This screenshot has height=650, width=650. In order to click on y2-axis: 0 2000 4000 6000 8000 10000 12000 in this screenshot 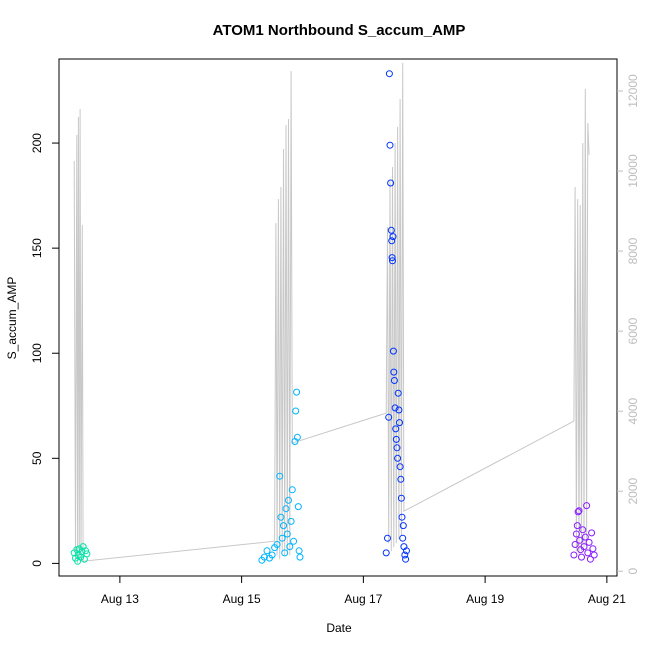, I will do `click(628, 324)`.